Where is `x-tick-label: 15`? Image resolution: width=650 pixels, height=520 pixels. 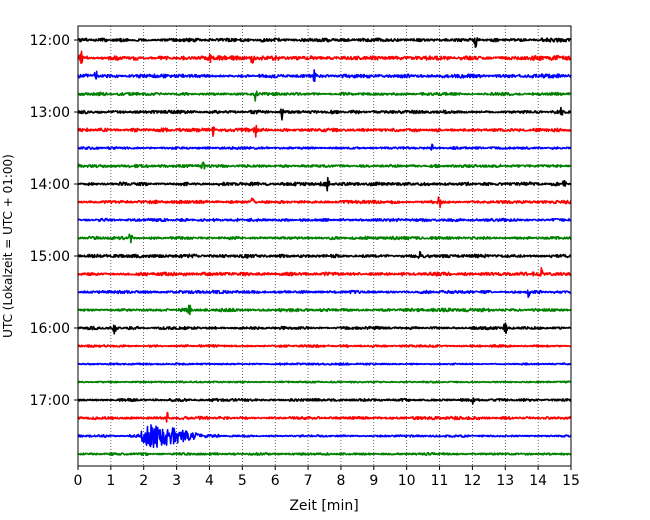
x-tick-label: 15 is located at coordinates (571, 481).